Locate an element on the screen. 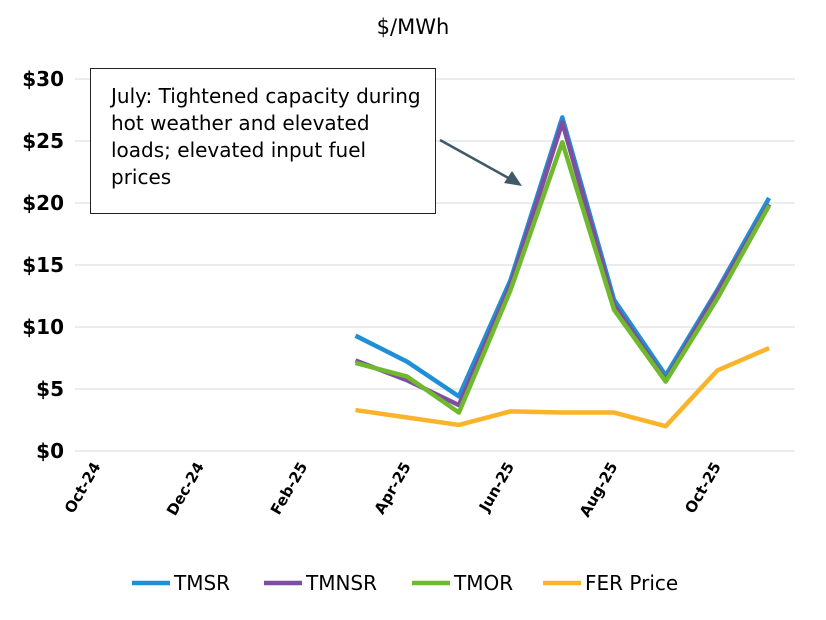 This screenshot has width=826, height=620. x-tick-label: Aug-25 is located at coordinates (599, 489).